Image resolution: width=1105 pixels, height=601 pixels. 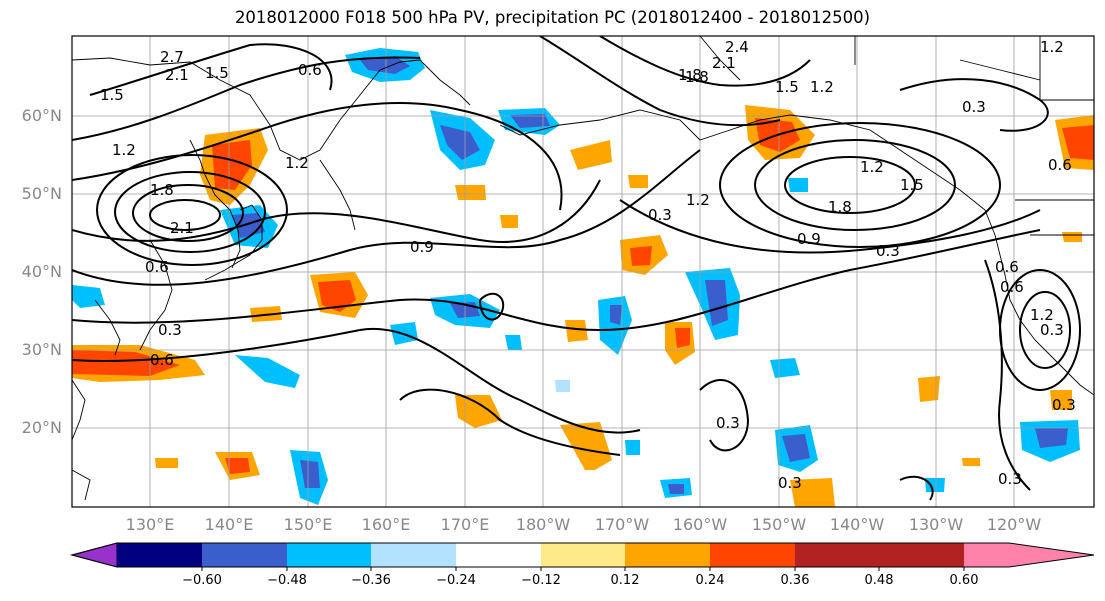 I want to click on lat-label: 20°N, so click(x=41, y=427).